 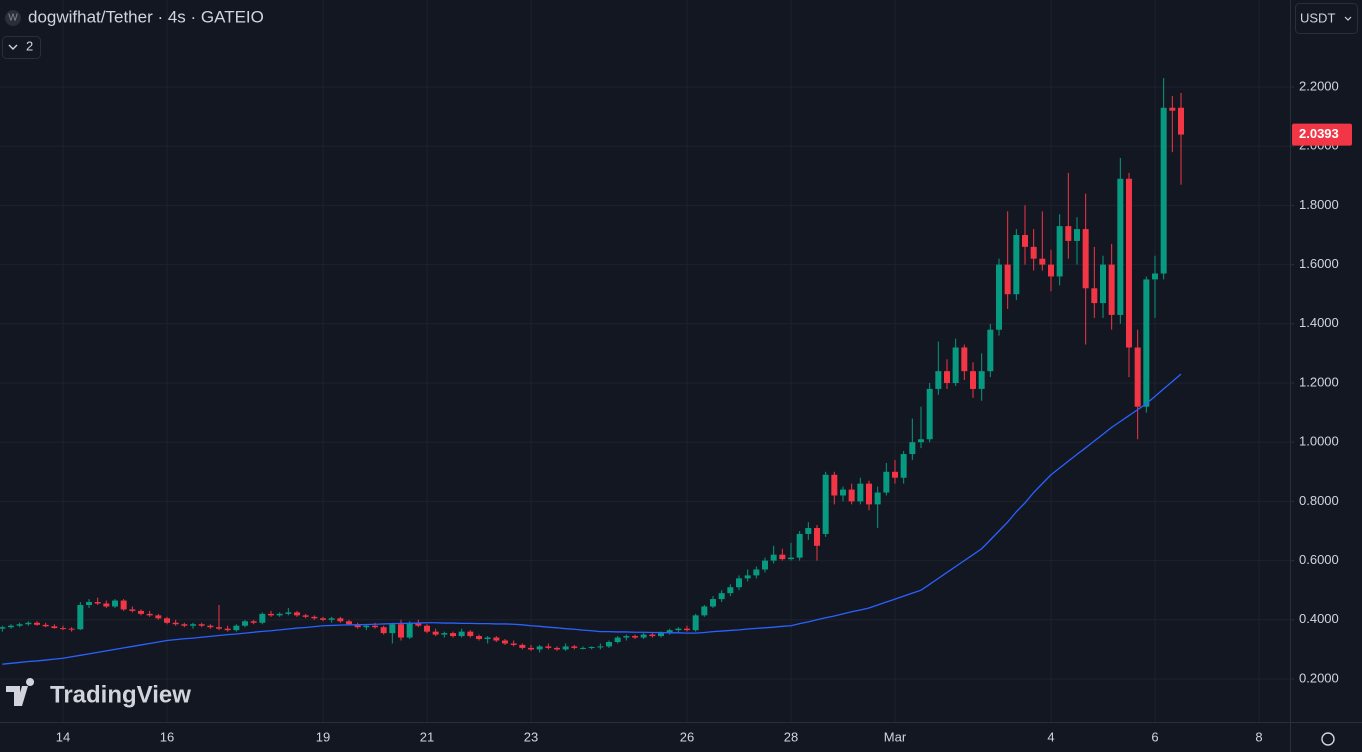 What do you see at coordinates (791, 736) in the screenshot?
I see `x-tick-label: 28` at bounding box center [791, 736].